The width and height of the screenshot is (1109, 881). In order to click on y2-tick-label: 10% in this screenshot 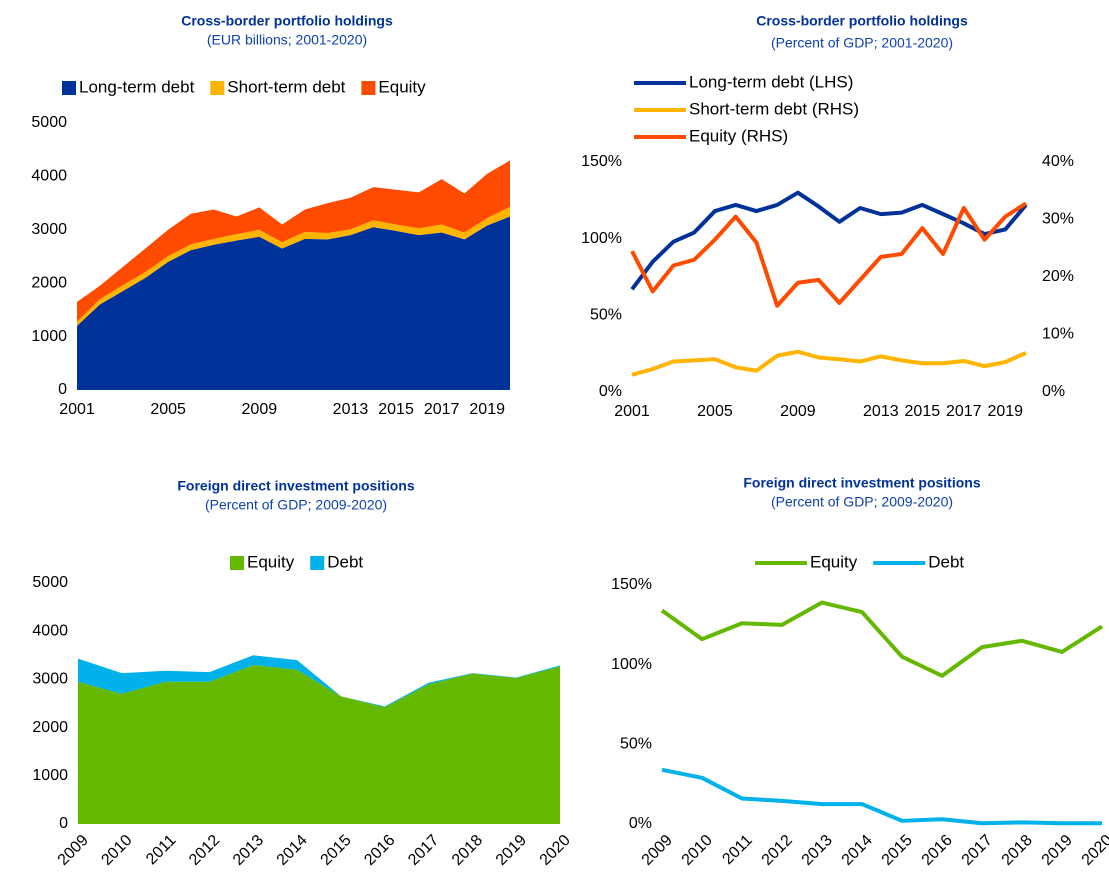, I will do `click(1058, 334)`.